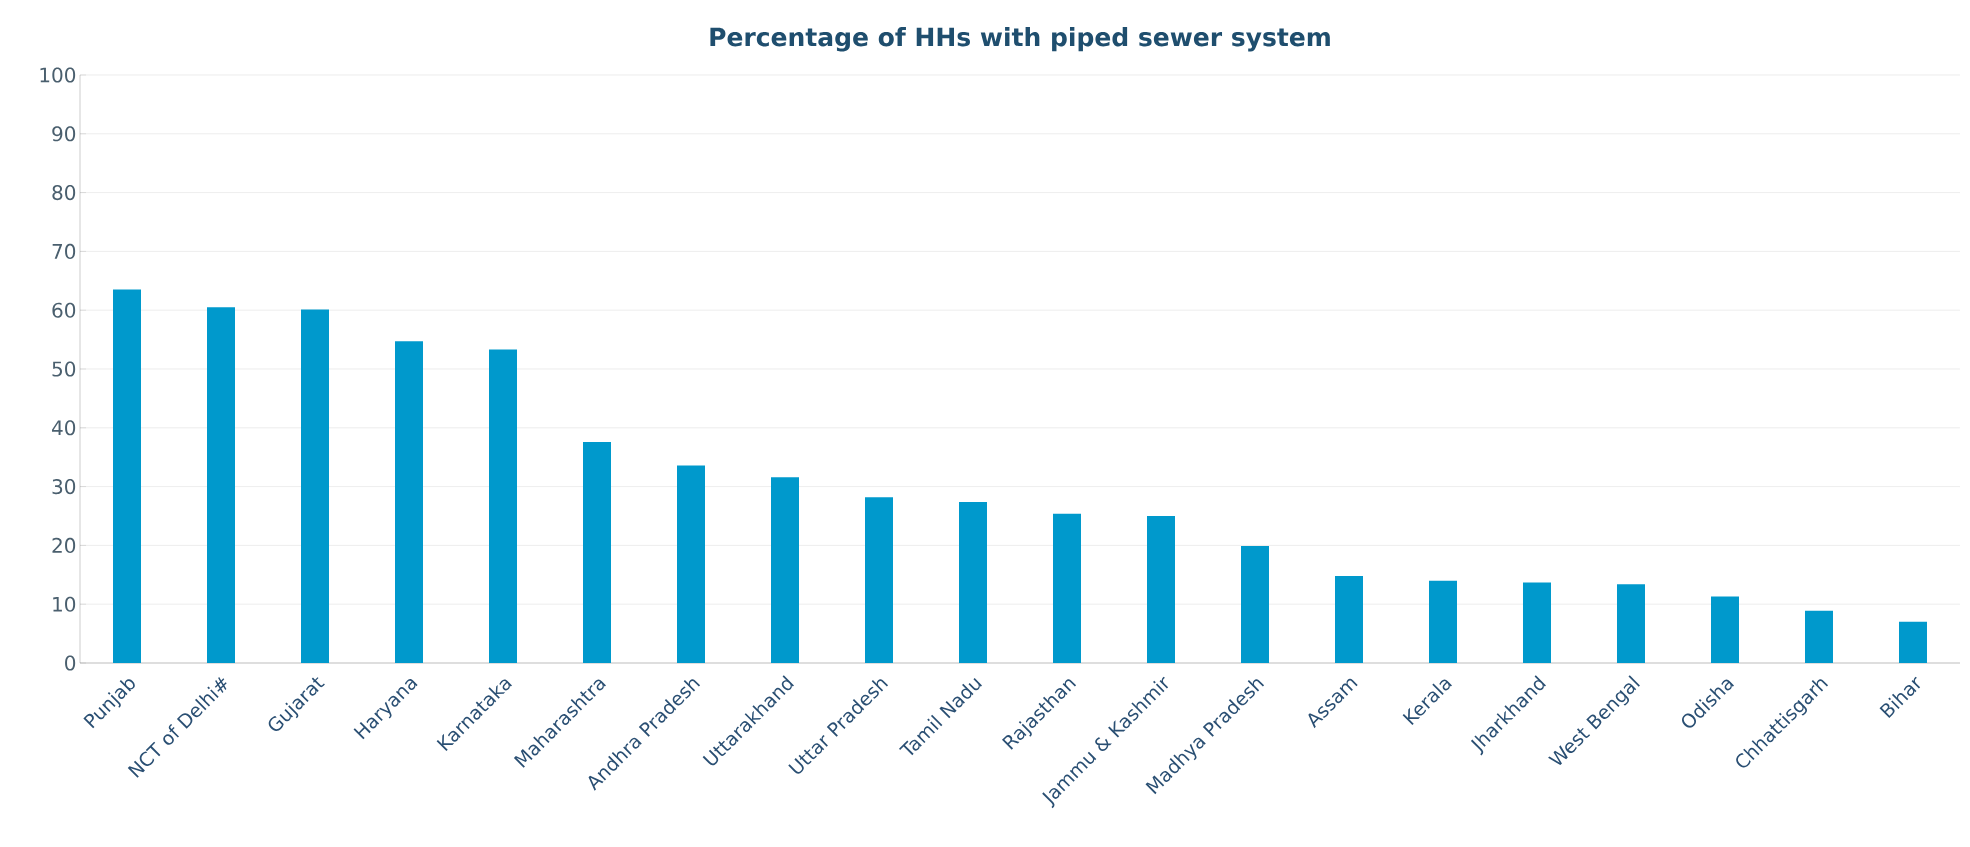  I want to click on y-tick-label: 50, so click(64, 369).